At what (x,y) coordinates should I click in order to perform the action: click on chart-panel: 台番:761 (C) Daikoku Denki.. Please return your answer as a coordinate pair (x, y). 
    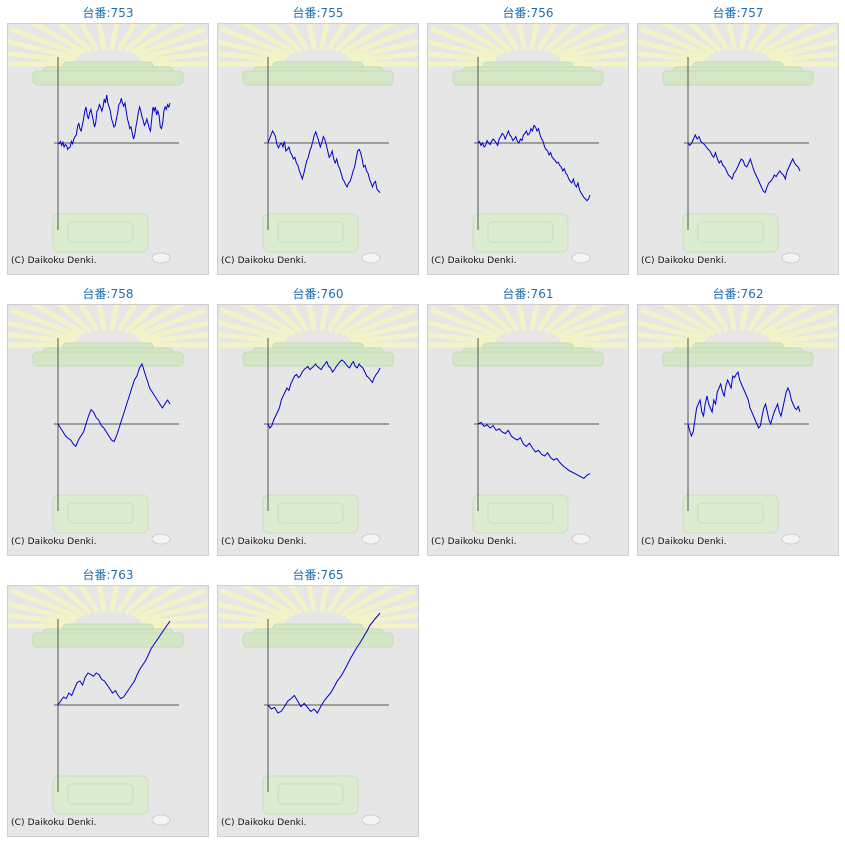
    Looking at the image, I should click on (528, 418).